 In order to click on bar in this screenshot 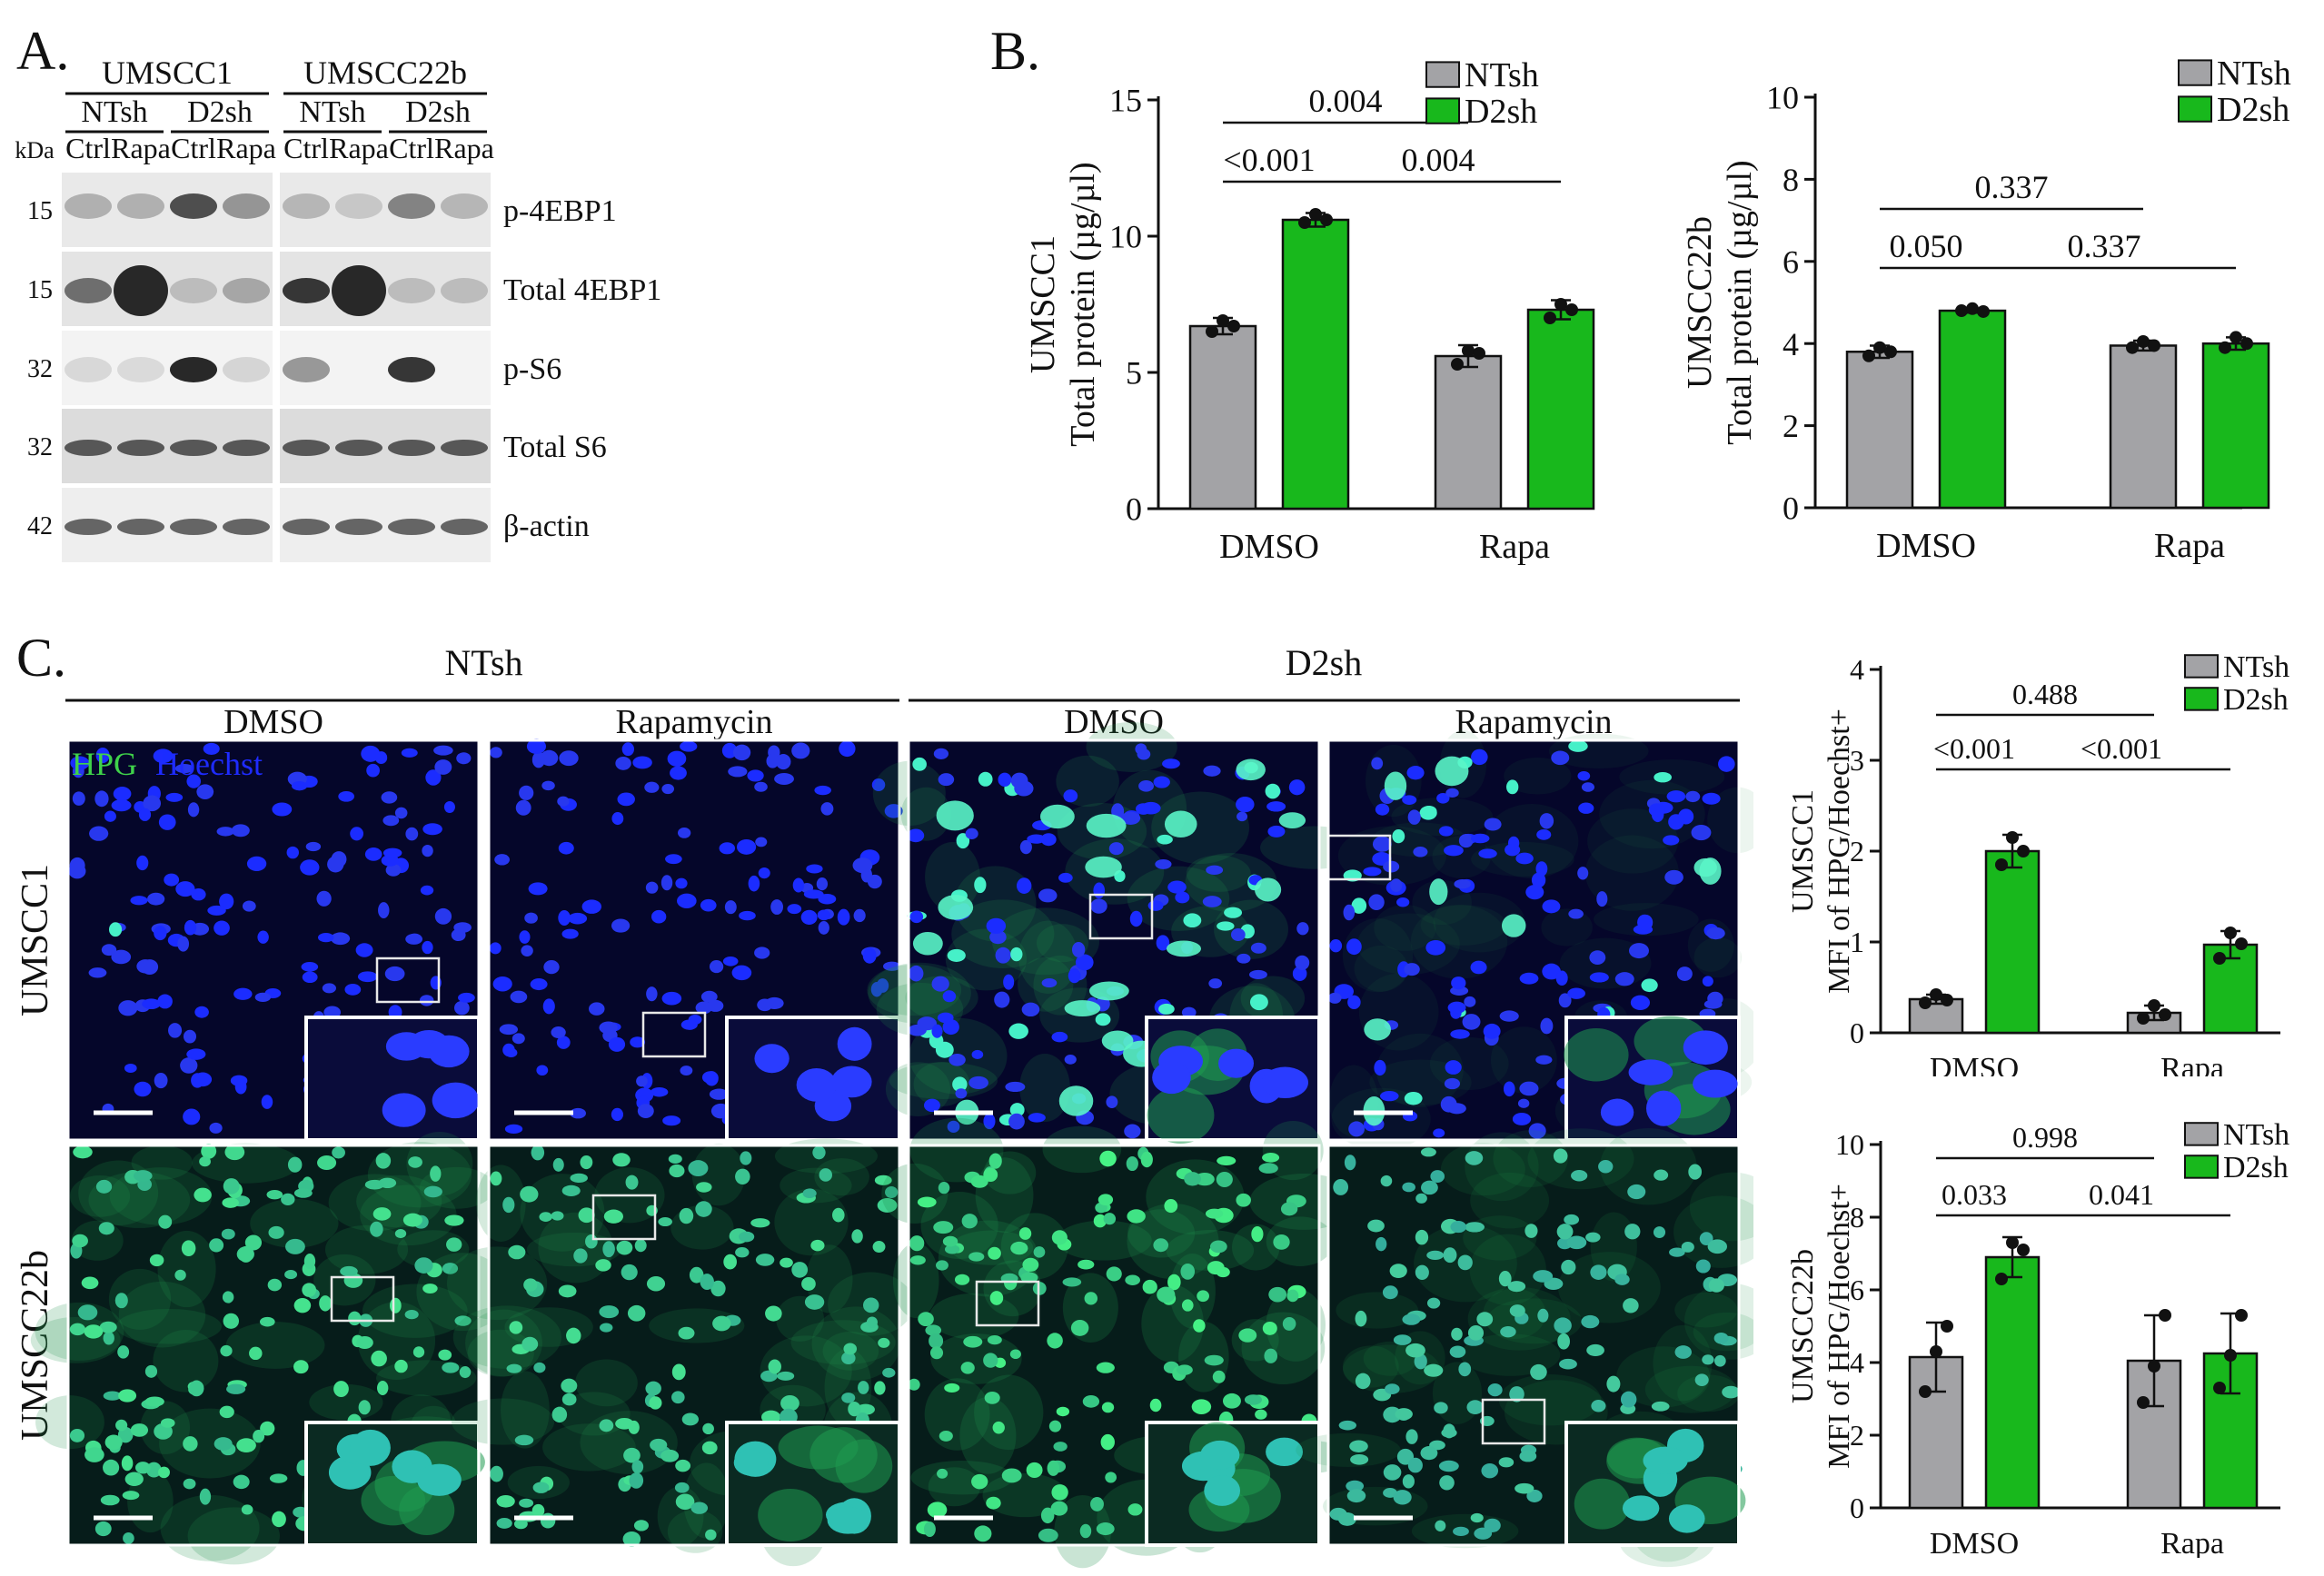, I will do `click(1468, 432)`.